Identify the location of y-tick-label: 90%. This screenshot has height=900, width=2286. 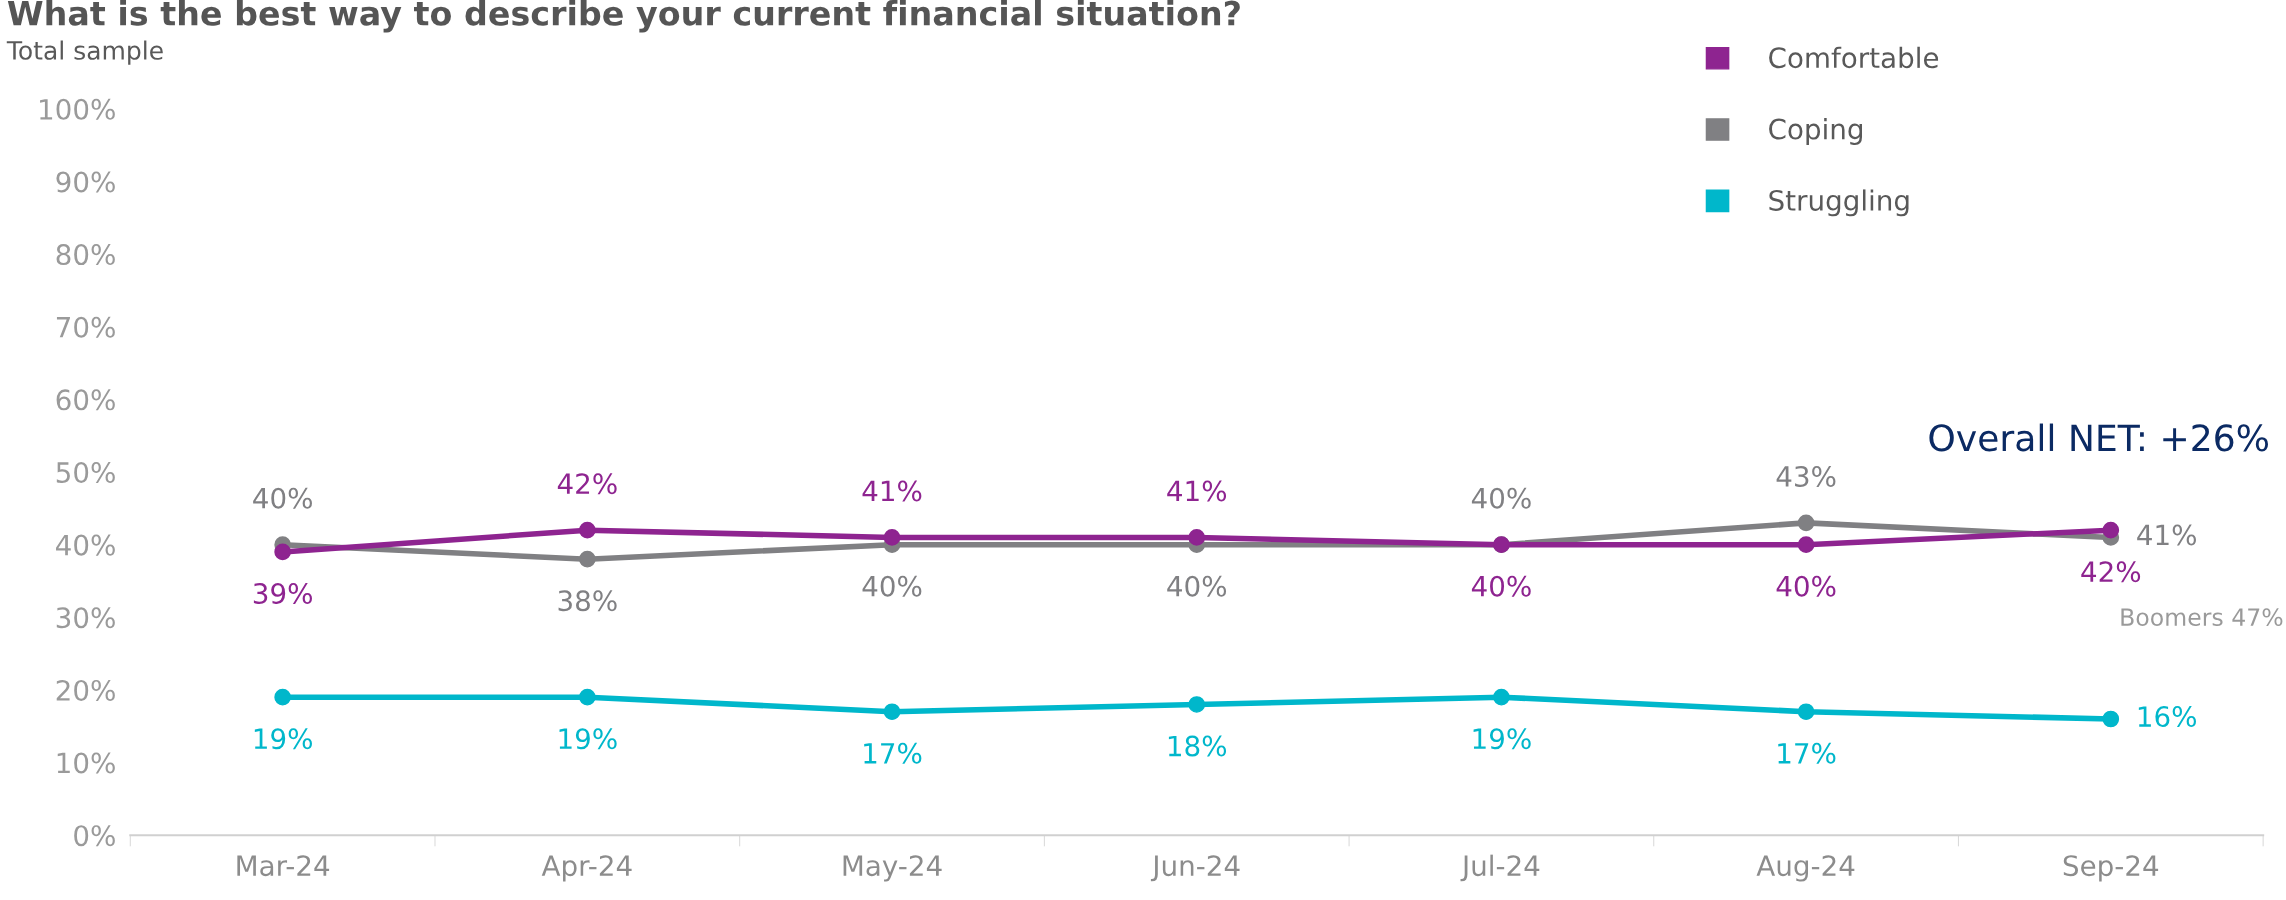
(85, 182).